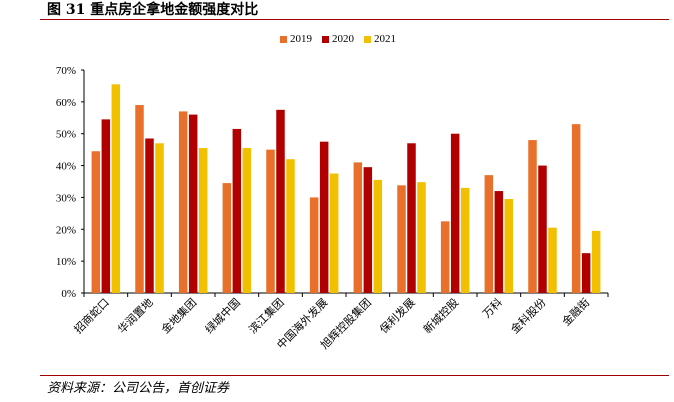  I want to click on legend-item-2021: 2021, so click(380, 39).